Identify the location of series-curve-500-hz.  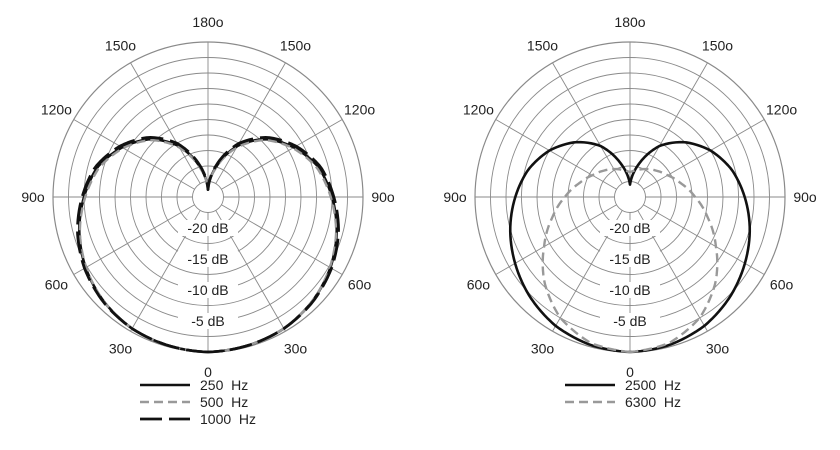
(208, 246).